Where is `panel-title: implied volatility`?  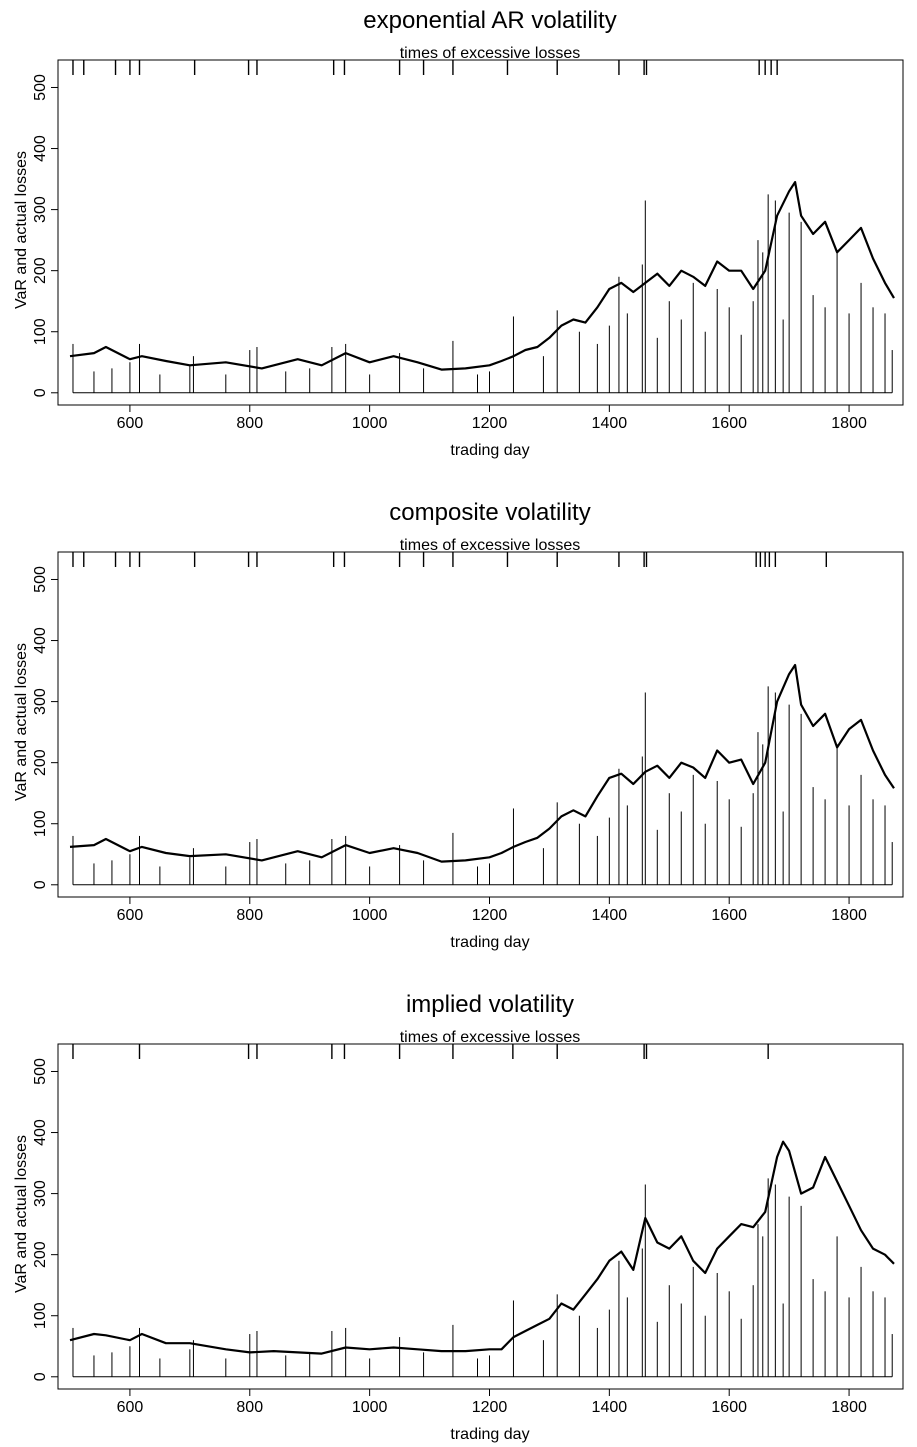
panel-title: implied volatility is located at coordinates (490, 1004).